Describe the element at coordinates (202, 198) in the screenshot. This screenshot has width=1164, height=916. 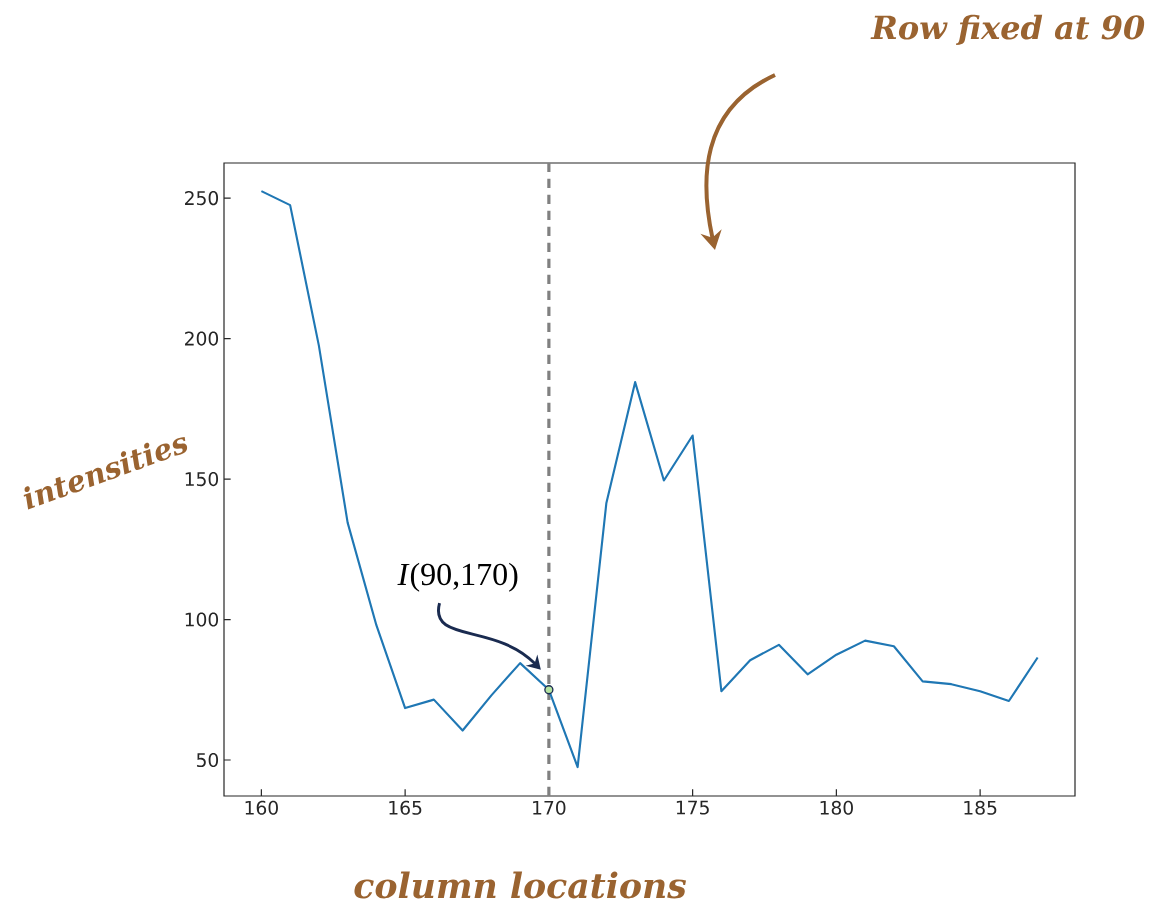
I see `y-tick-label: 250` at that location.